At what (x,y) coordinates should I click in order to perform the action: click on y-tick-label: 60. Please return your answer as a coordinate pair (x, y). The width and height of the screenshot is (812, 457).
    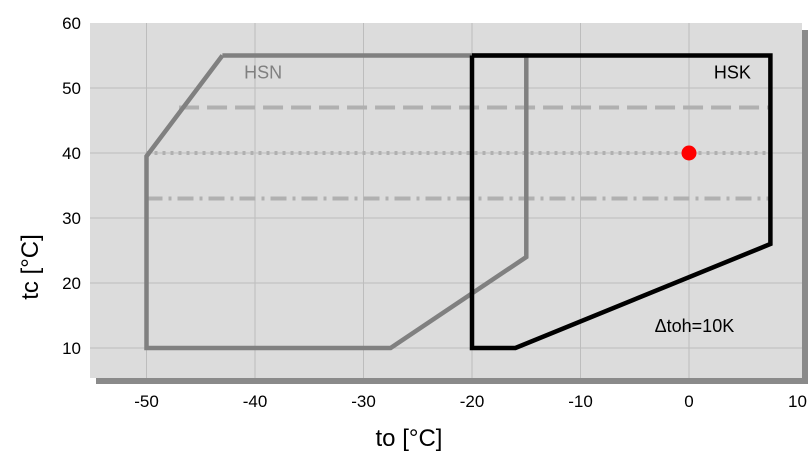
    Looking at the image, I should click on (71, 23).